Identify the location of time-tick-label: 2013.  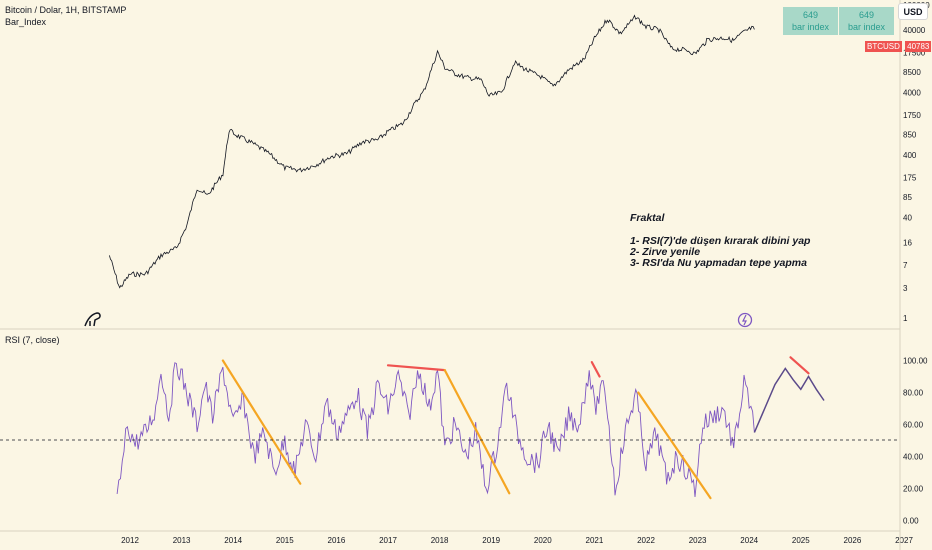
(182, 540).